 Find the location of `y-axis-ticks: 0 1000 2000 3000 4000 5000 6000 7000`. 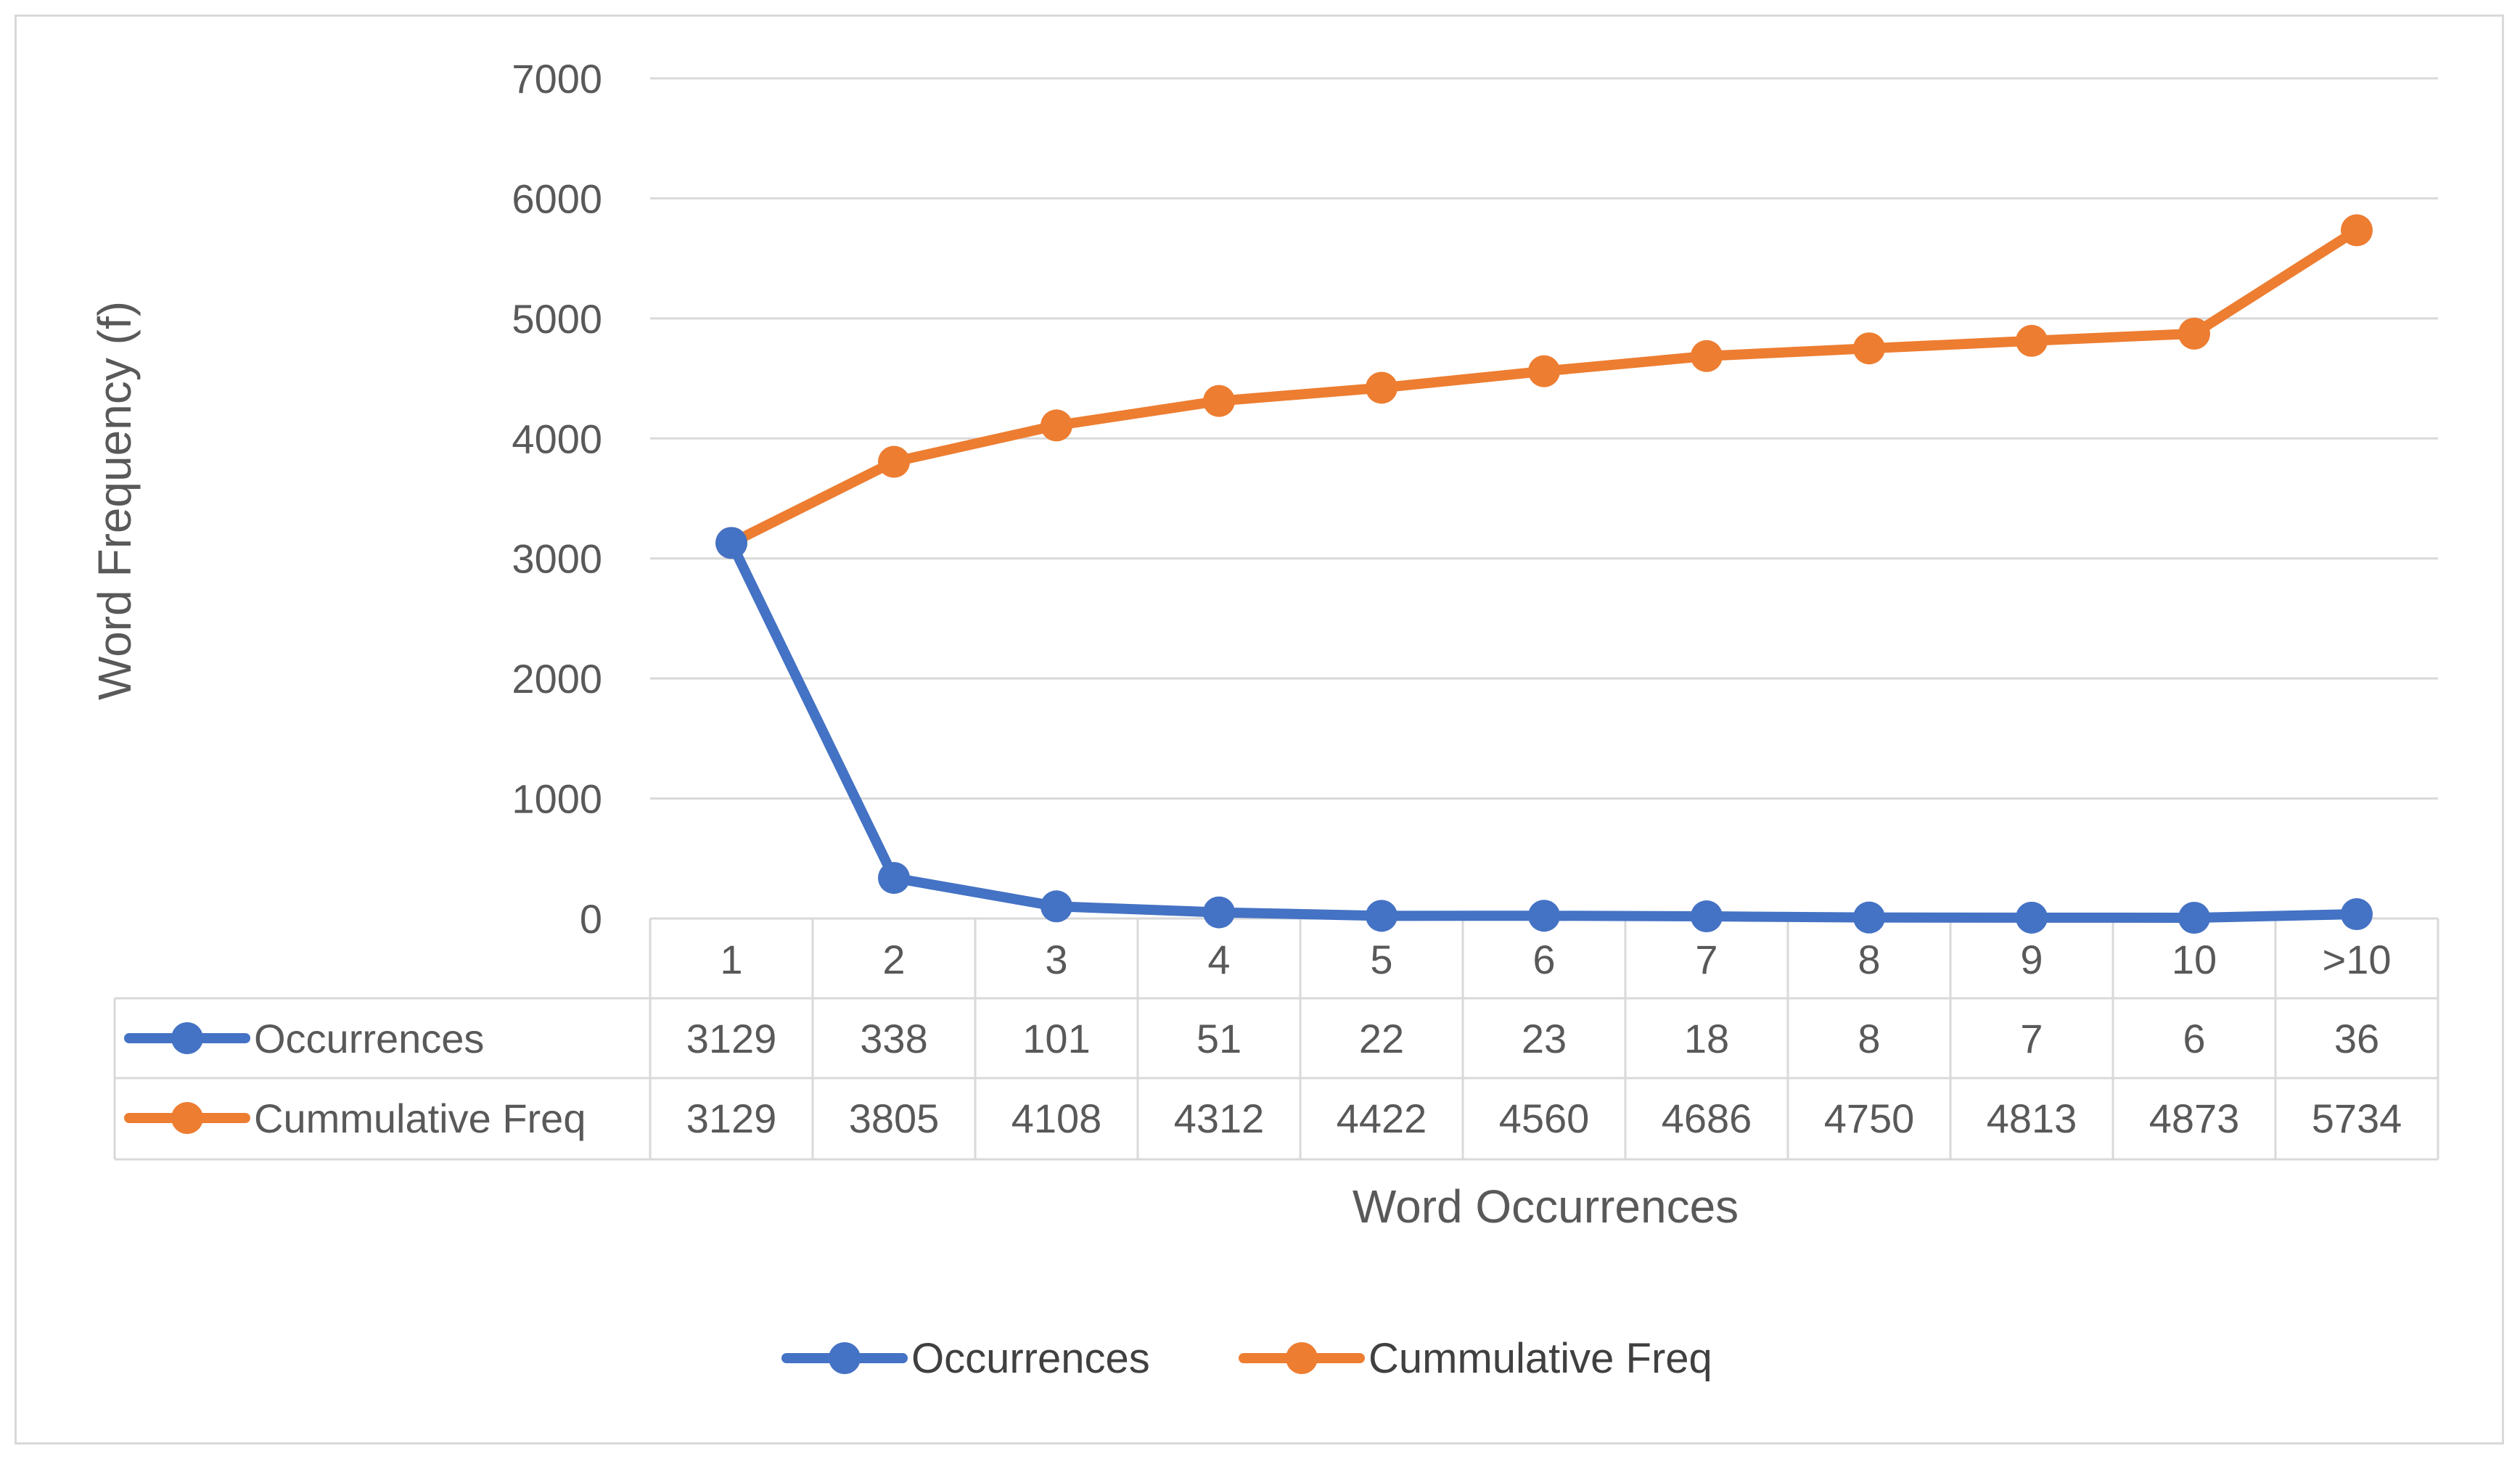

y-axis-ticks: 0 1000 2000 3000 4000 5000 6000 7000 is located at coordinates (557, 499).